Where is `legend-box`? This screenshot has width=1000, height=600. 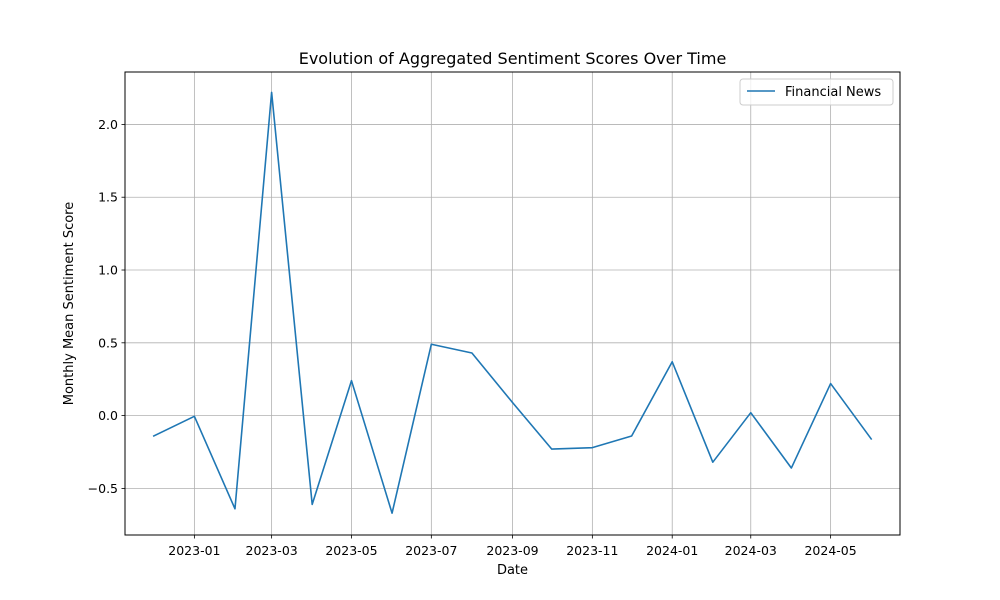
legend-box is located at coordinates (816, 92).